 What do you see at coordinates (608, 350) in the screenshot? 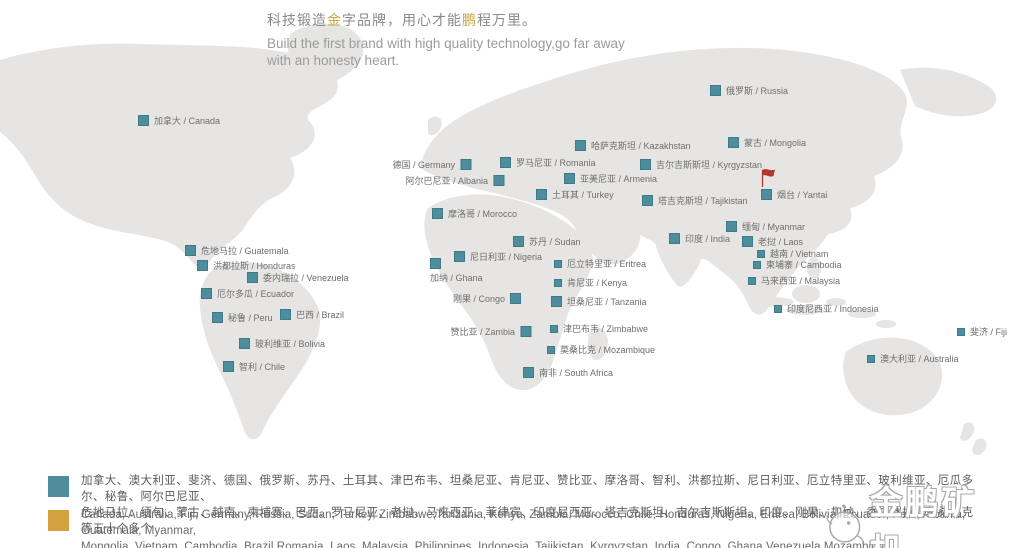
I see `marker-label: 莫桑比克 / Mozambique` at bounding box center [608, 350].